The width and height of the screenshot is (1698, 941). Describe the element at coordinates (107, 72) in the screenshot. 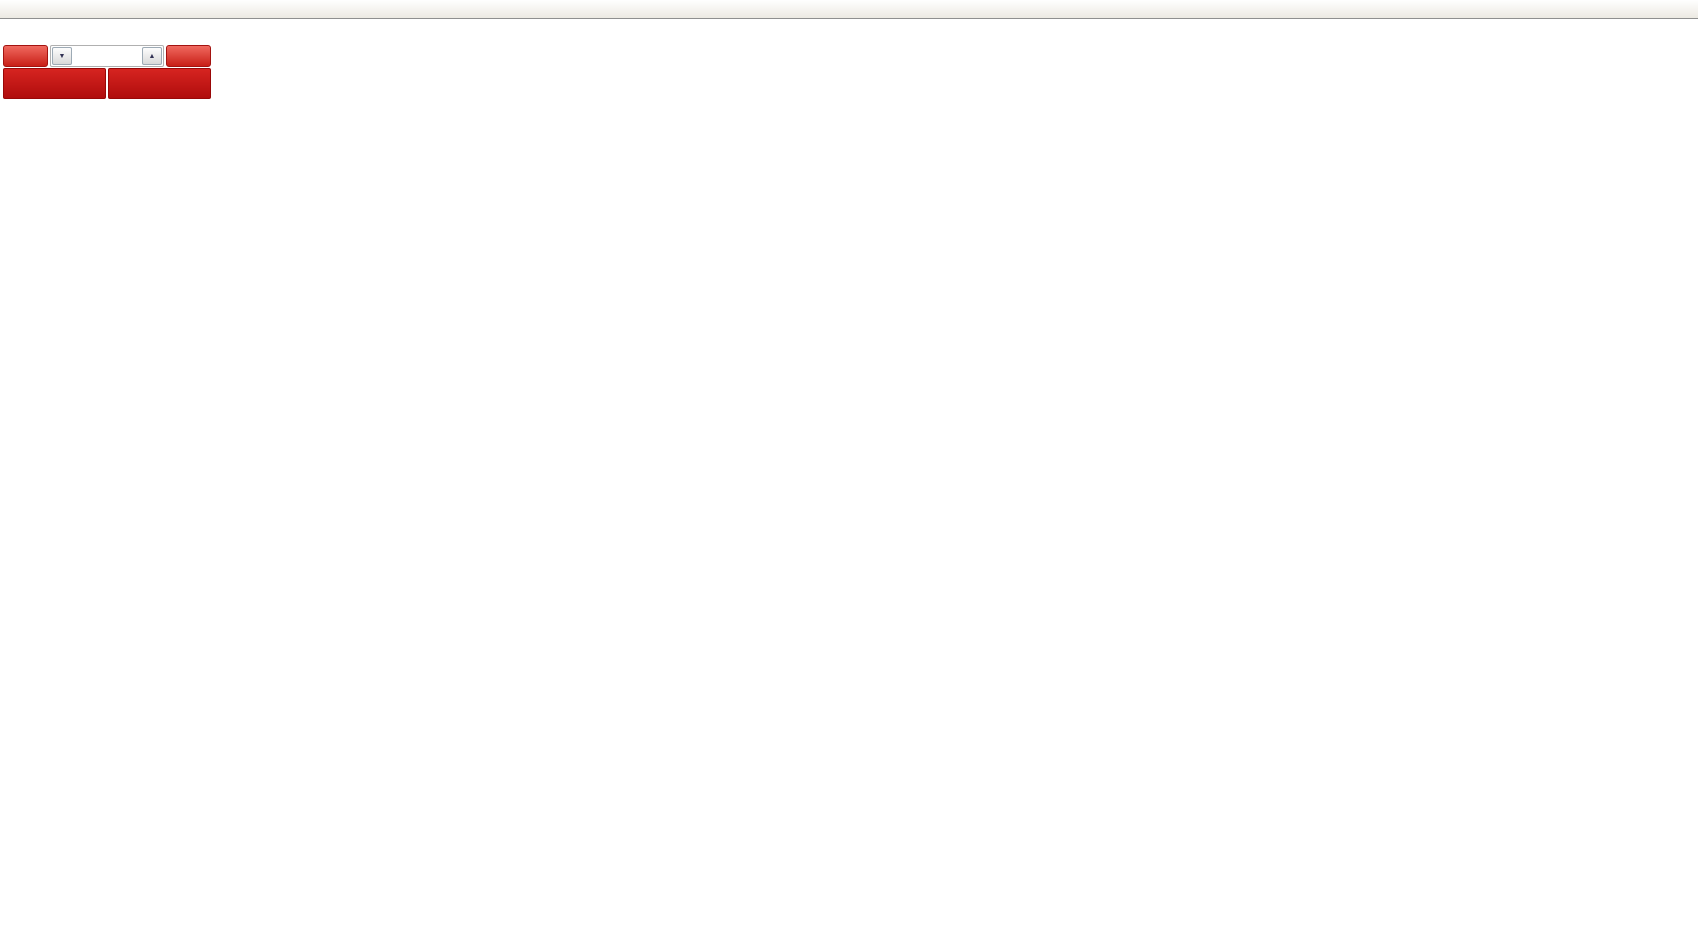

I see `one-click-trade-panel: ▼ ▲` at that location.